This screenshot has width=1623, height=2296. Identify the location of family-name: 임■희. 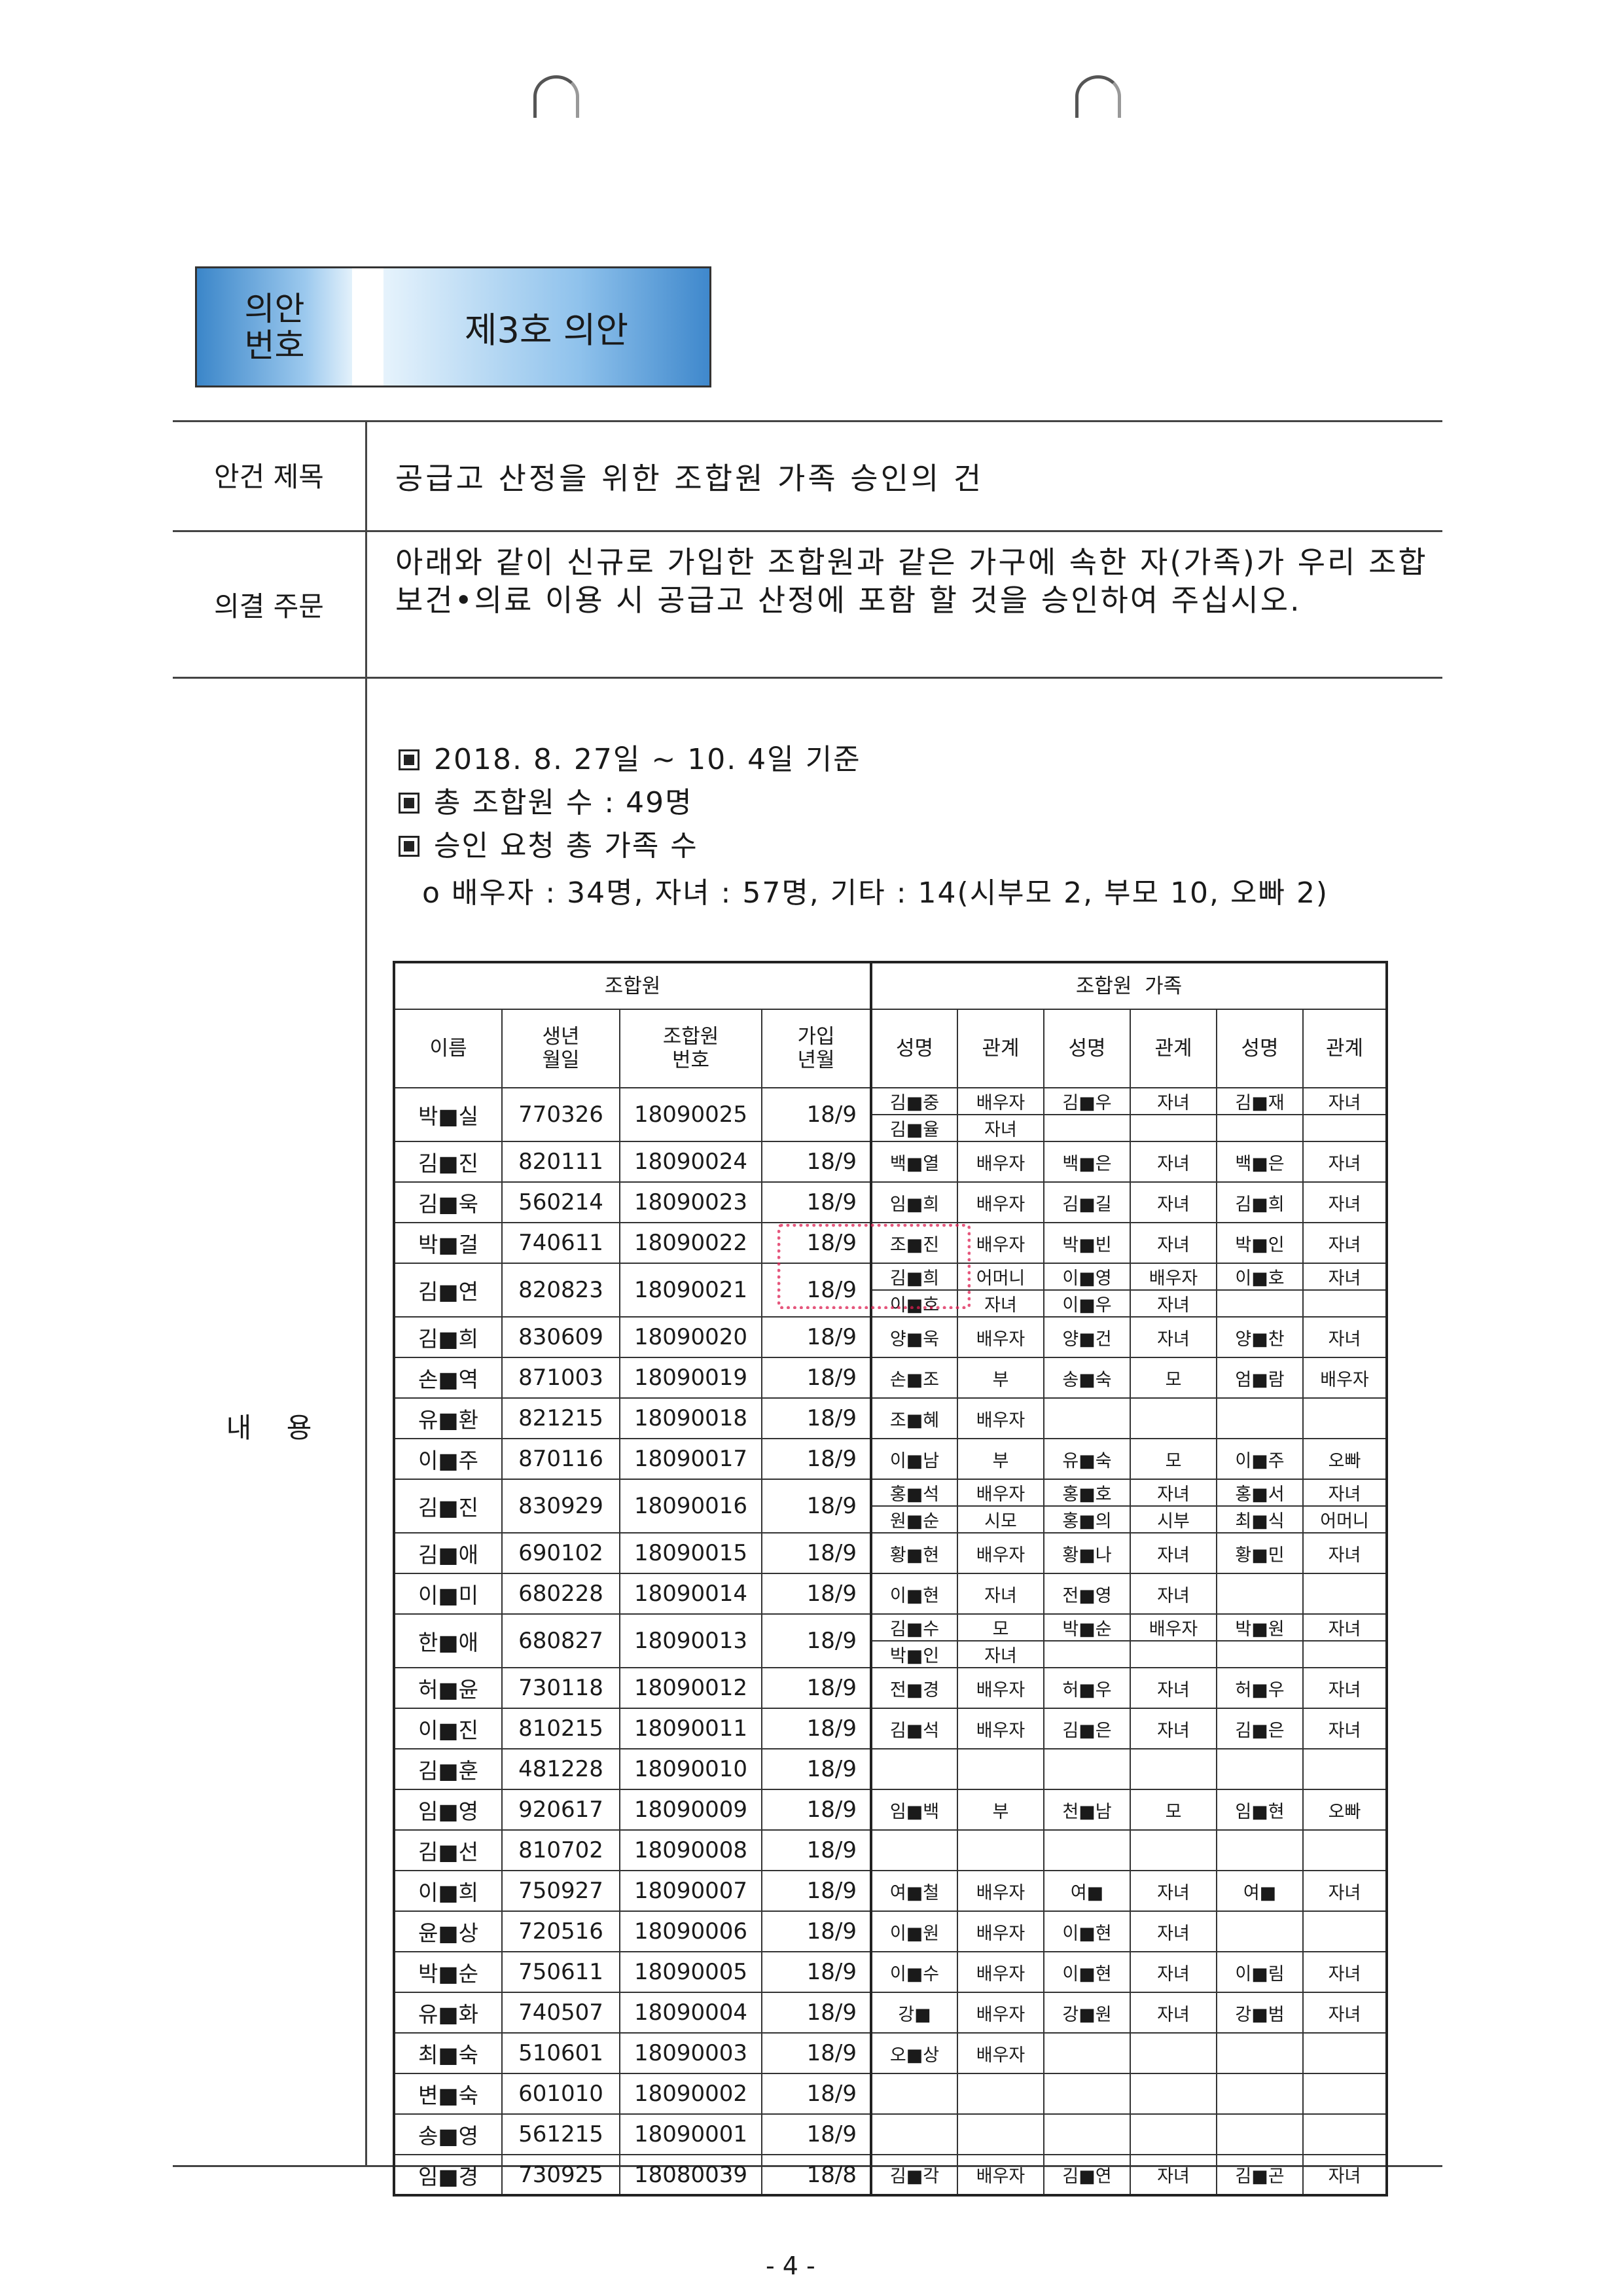
(914, 1202).